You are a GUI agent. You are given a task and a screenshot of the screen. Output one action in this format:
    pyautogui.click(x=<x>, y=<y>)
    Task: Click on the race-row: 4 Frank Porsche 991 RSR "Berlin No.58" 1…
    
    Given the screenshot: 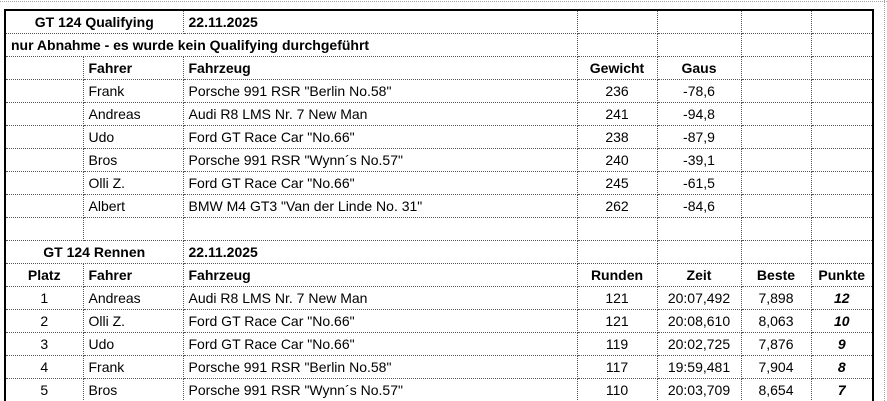 What is the action you would take?
    pyautogui.click(x=439, y=366)
    